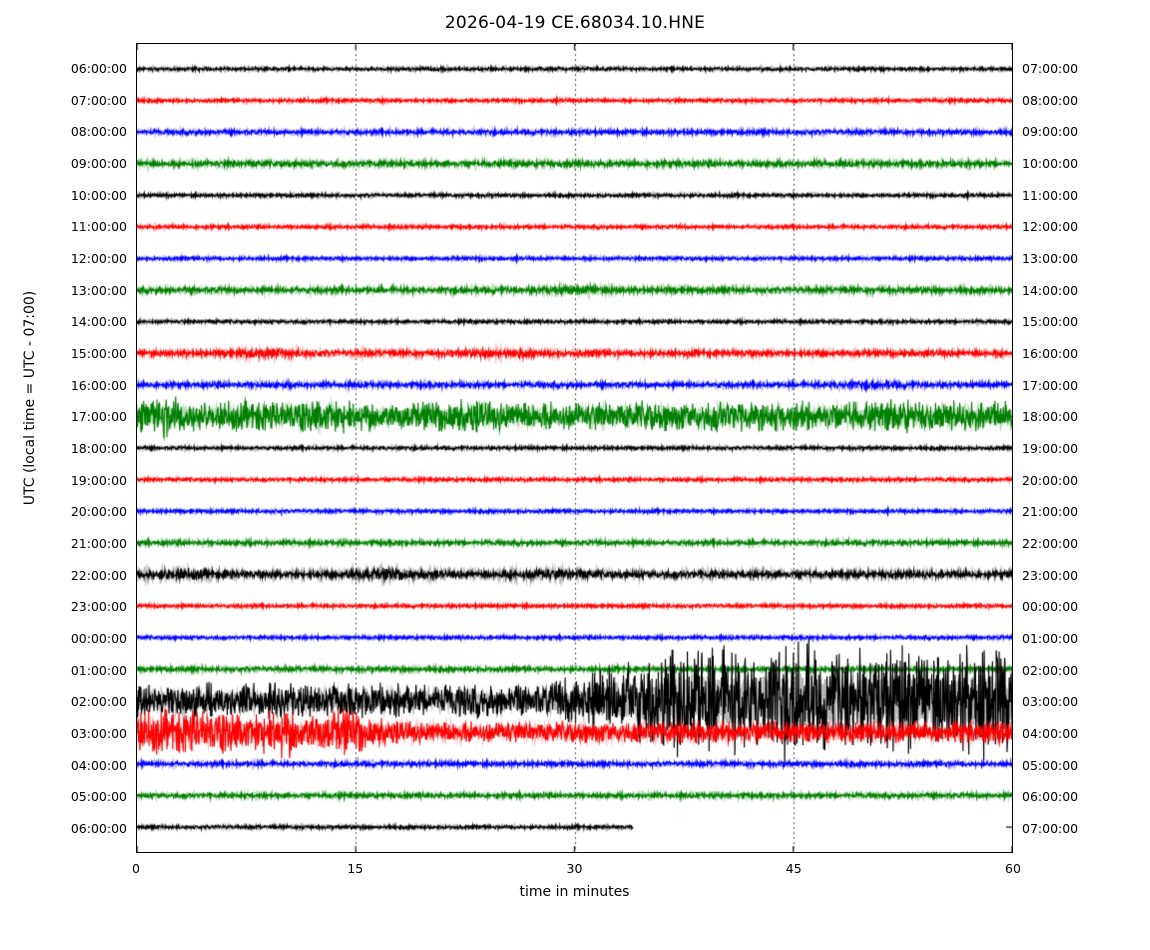 The image size is (1150, 950). Describe the element at coordinates (1050, 100) in the screenshot. I see `right-tick-label: 08:00:00` at that location.